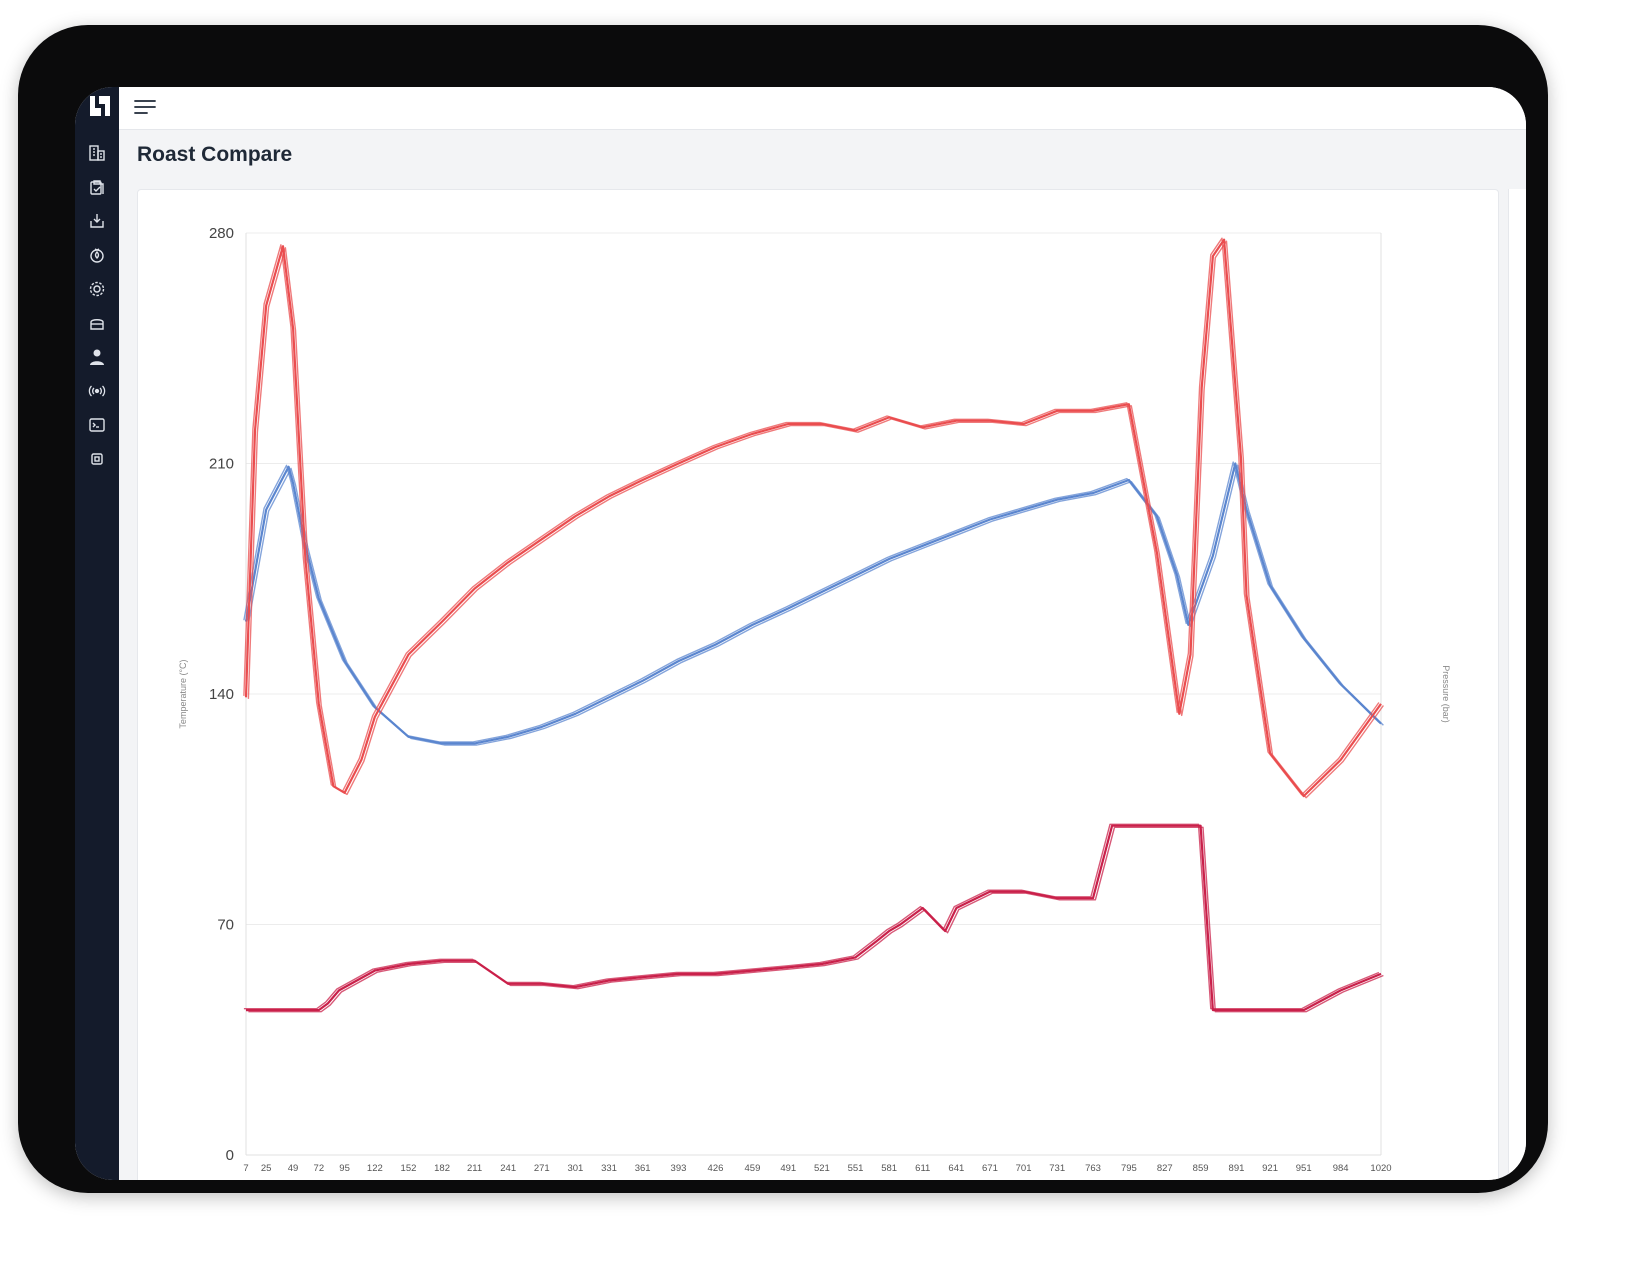 The height and width of the screenshot is (1275, 1650). What do you see at coordinates (1129, 1168) in the screenshot?
I see `x-tick-label: 795` at bounding box center [1129, 1168].